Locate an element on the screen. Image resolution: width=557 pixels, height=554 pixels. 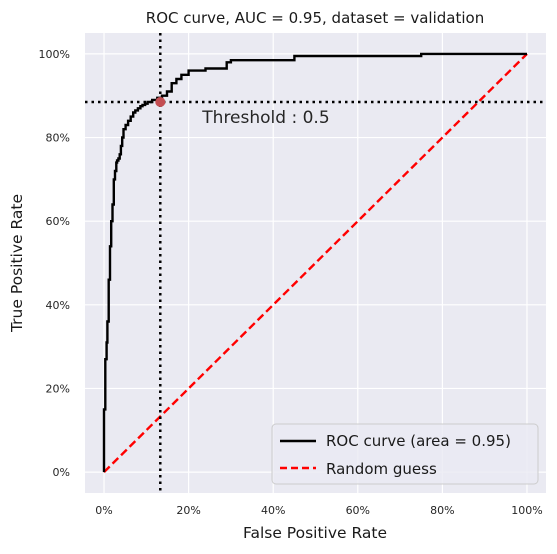
y-tick-label: 20% is located at coordinates (58, 388).